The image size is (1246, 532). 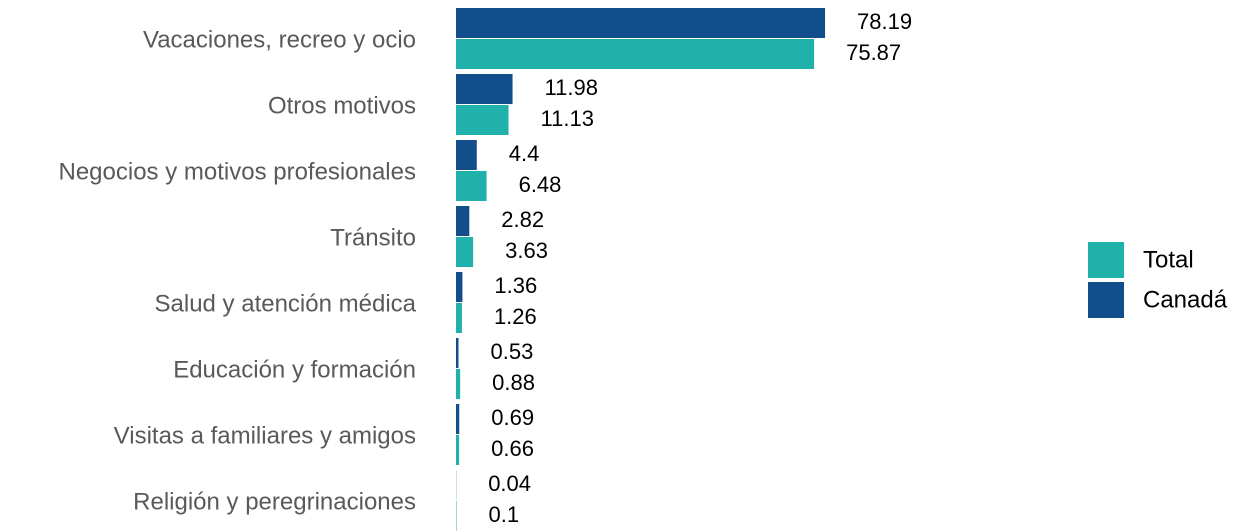 I want to click on value-label: 1.36, so click(x=515, y=285).